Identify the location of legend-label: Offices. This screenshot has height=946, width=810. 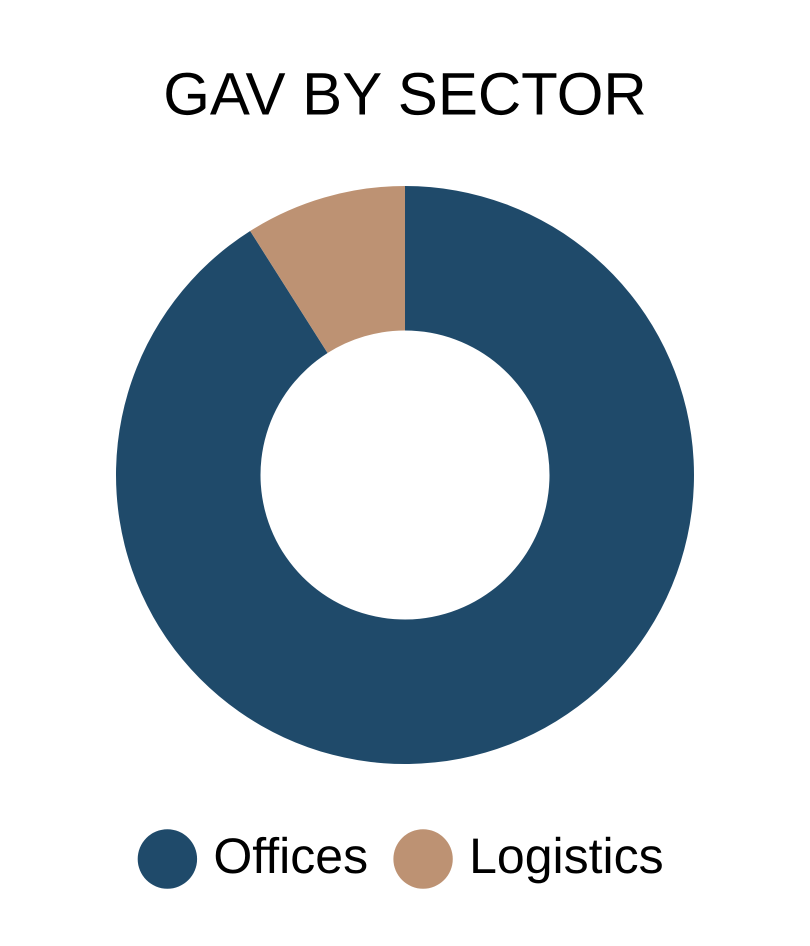
(290, 856).